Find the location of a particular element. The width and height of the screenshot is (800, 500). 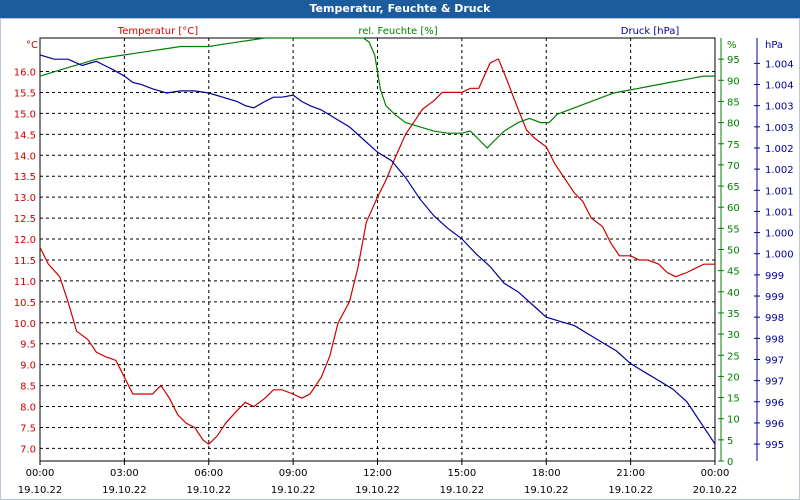

temperature-tick-label: 7.5 is located at coordinates (28, 428).